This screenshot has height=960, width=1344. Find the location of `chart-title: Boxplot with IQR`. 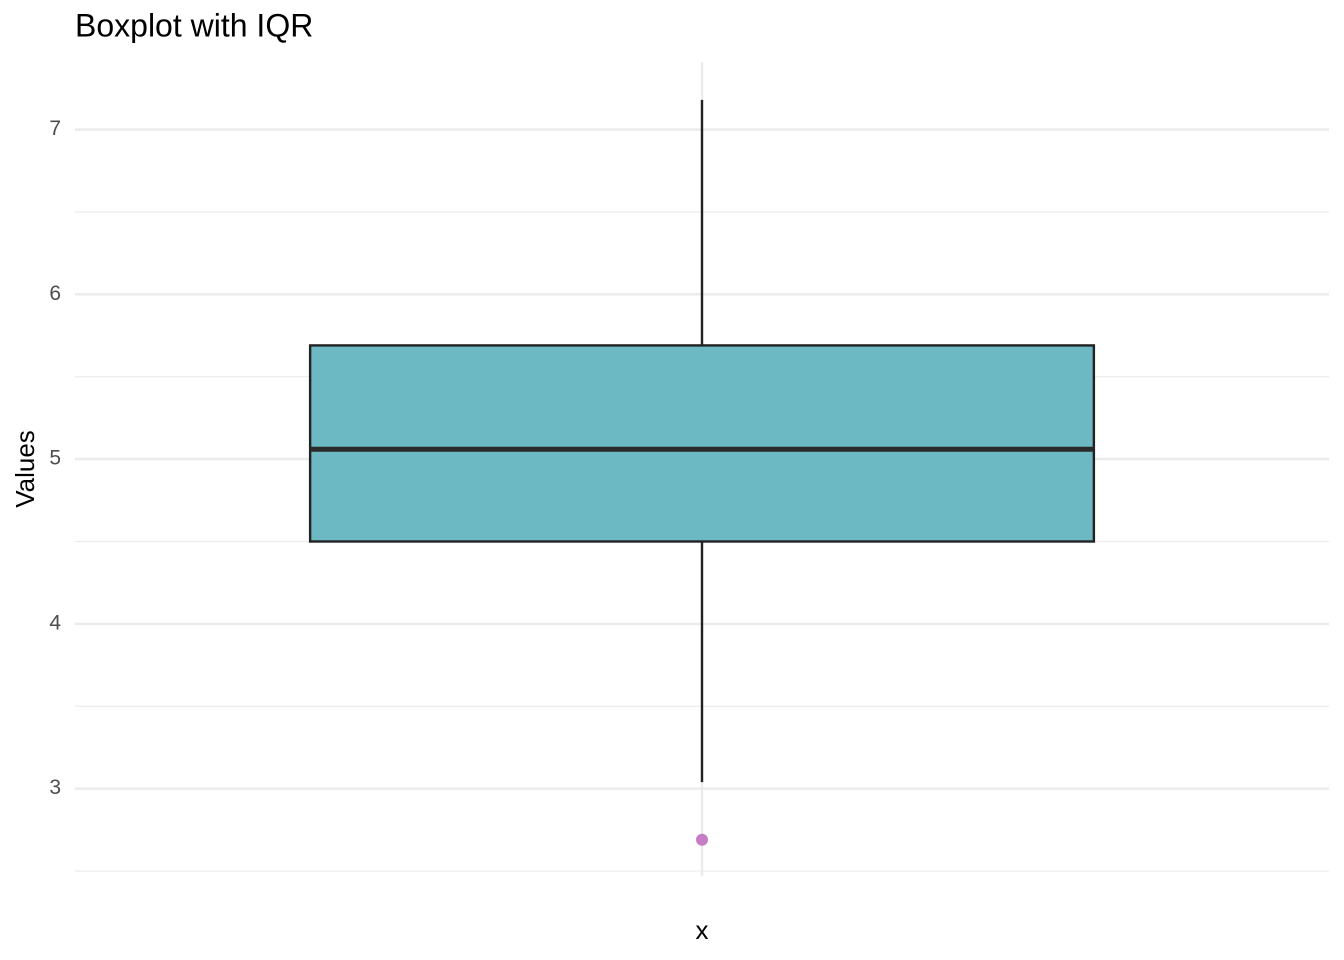

chart-title: Boxplot with IQR is located at coordinates (194, 25).